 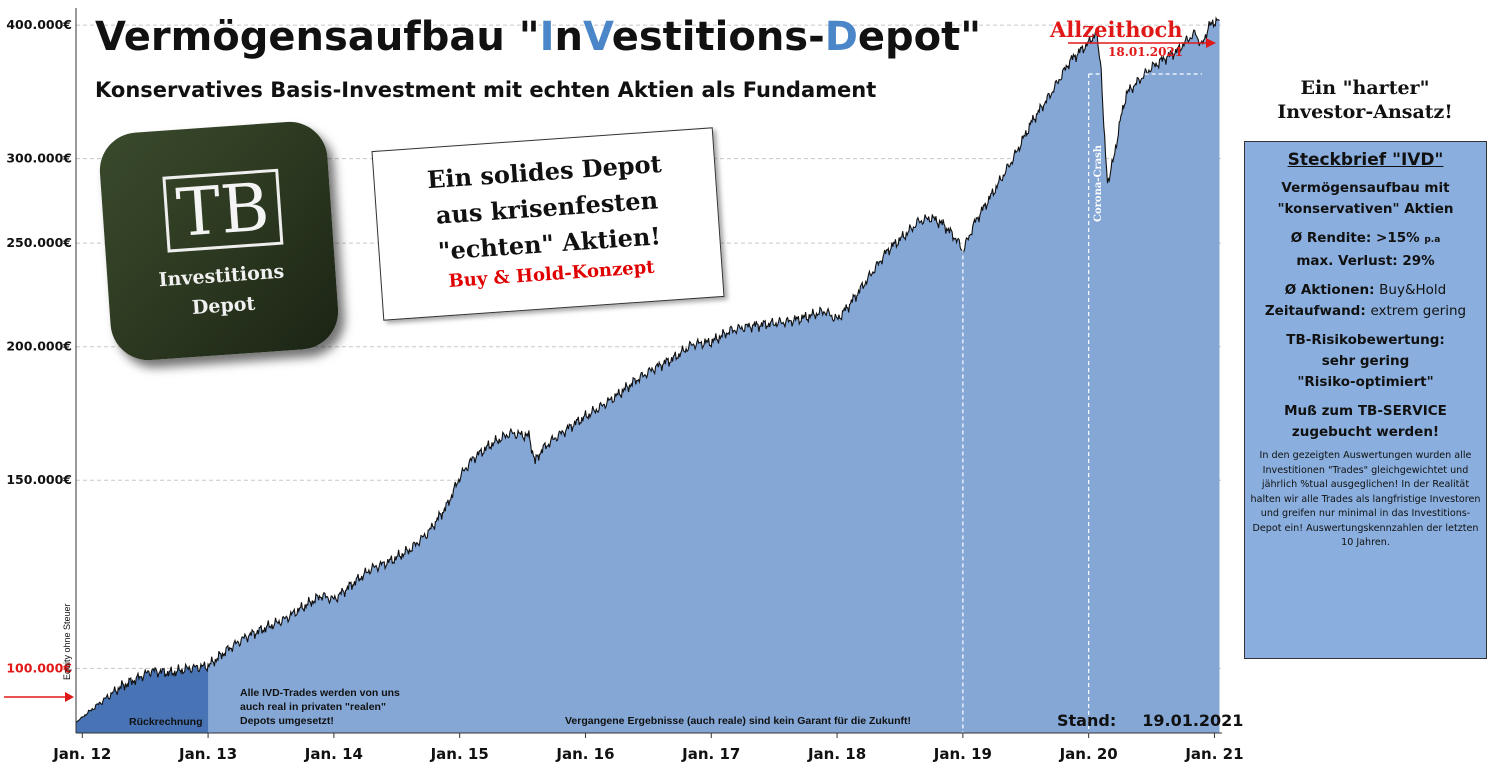 I want to click on risk-line: sehr gering, so click(x=1365, y=361).